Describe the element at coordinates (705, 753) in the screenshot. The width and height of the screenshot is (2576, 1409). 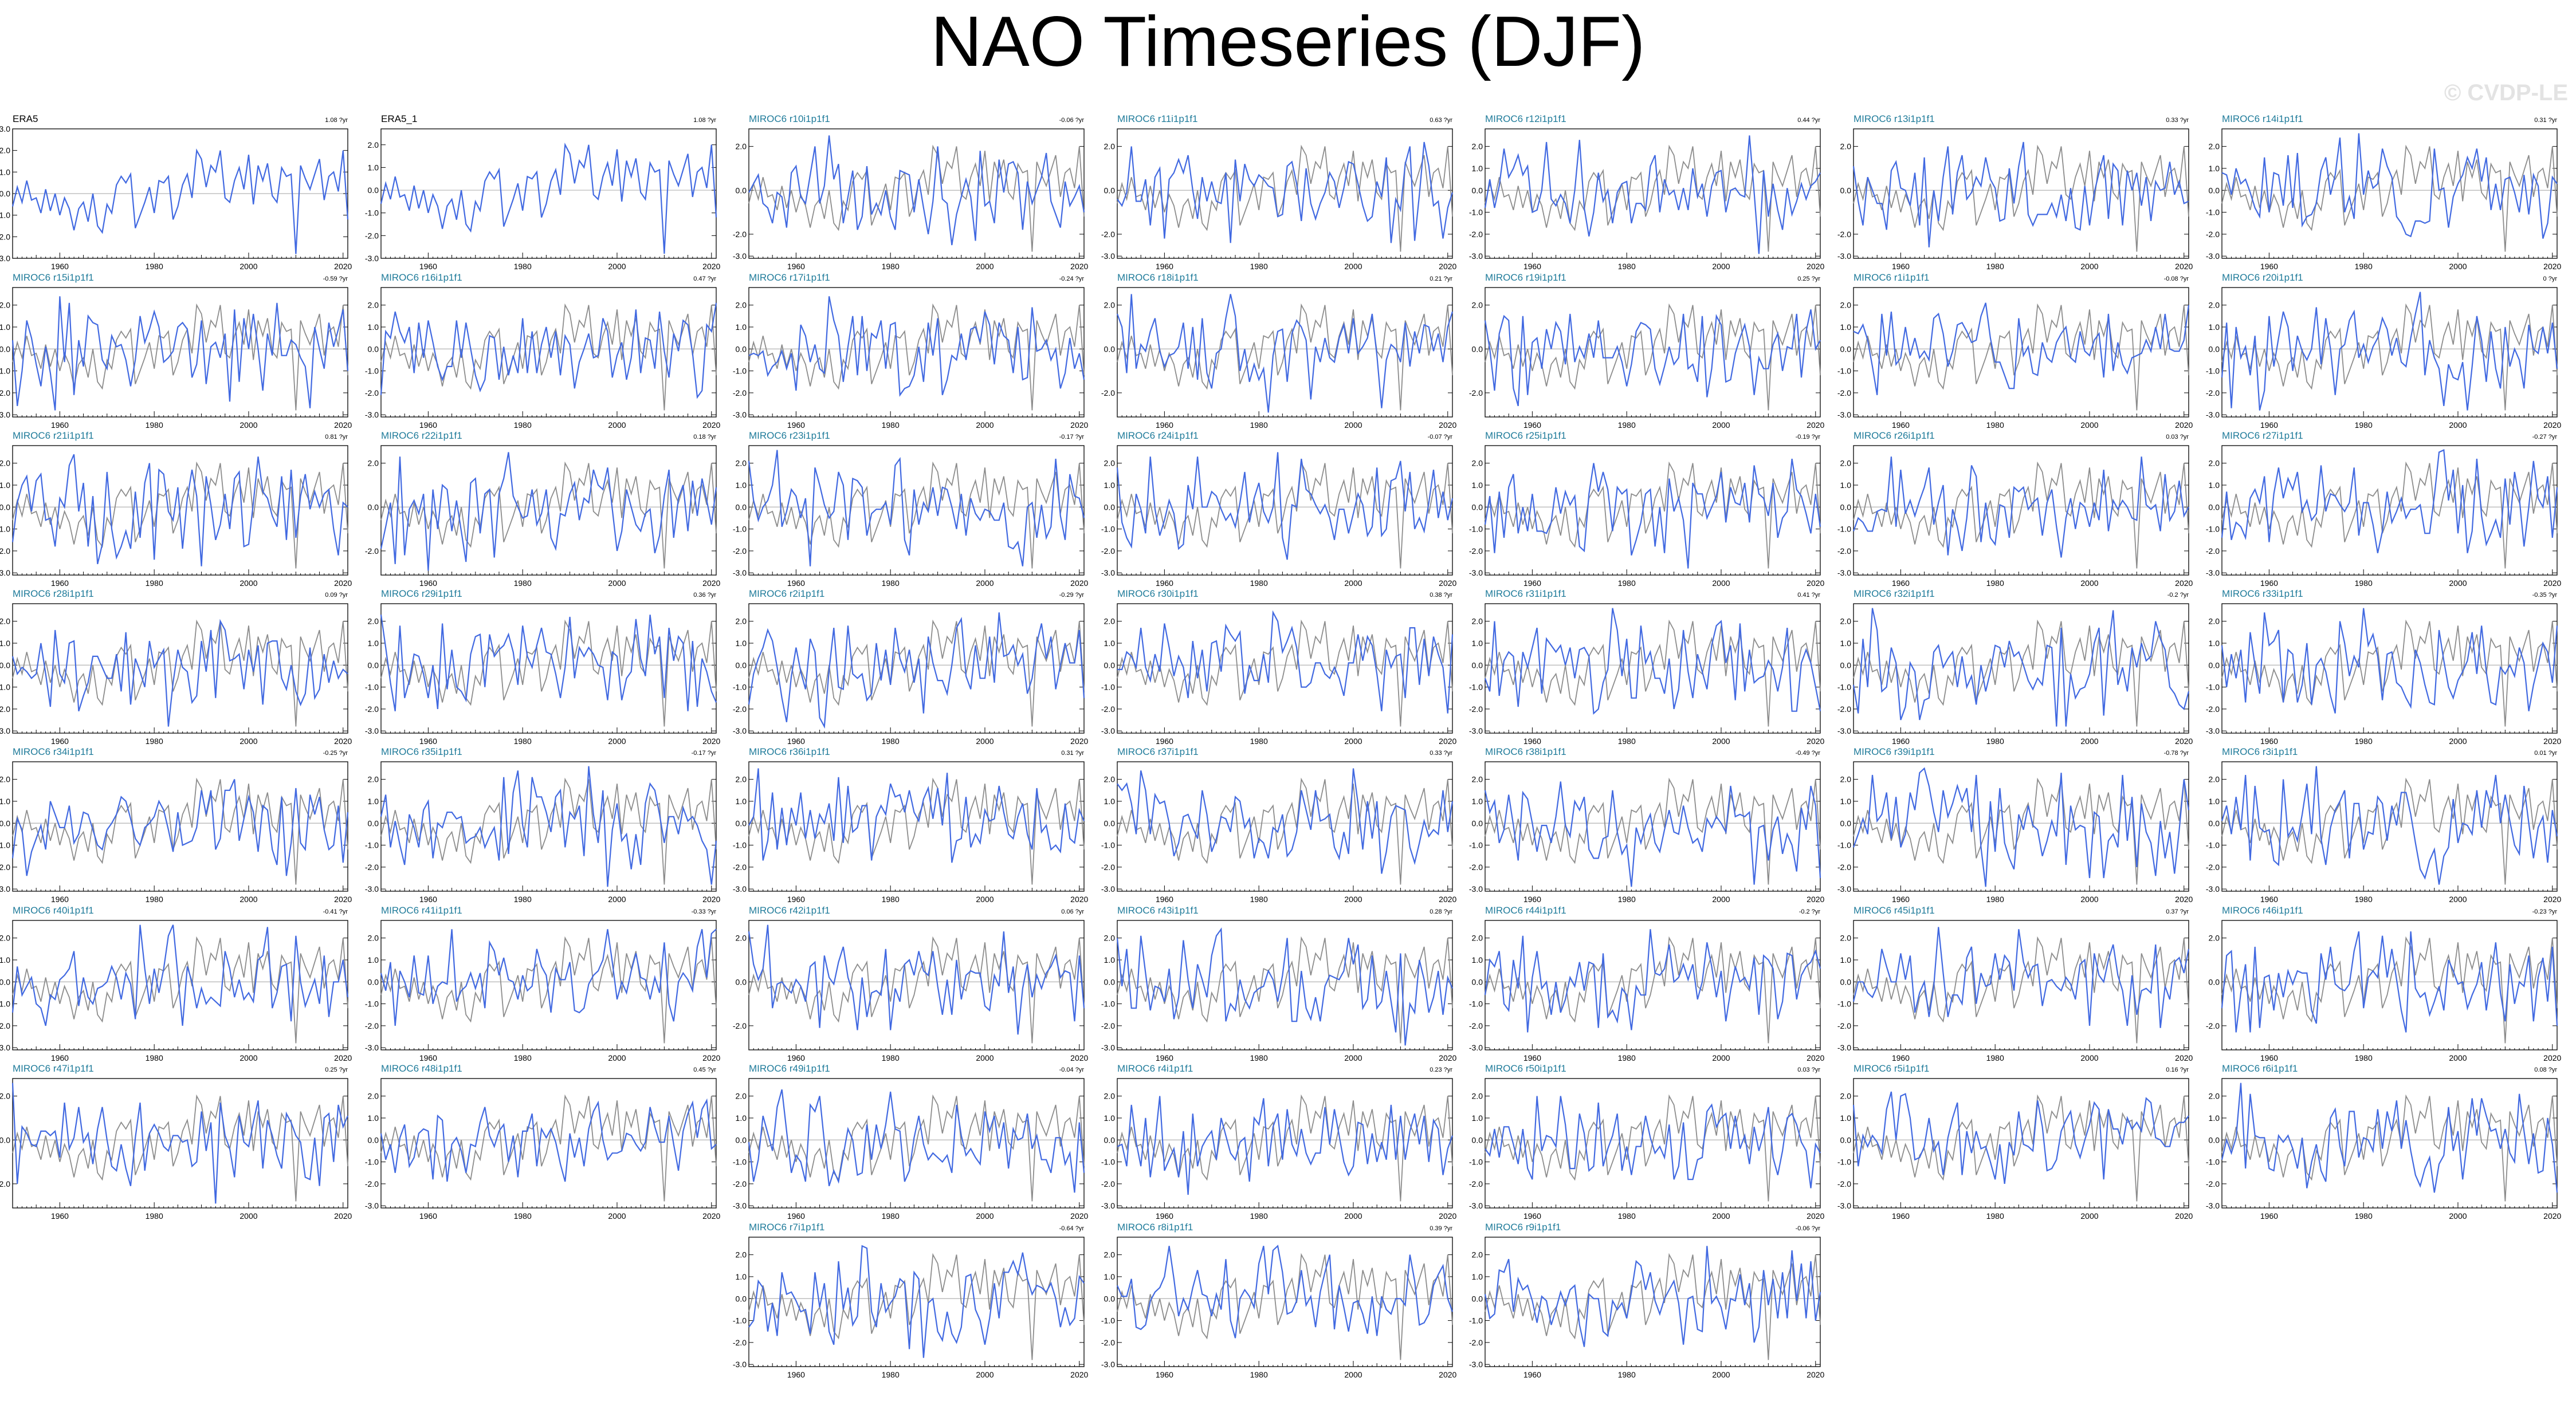
I see `panel-trend: -0.17 ?yr` at that location.